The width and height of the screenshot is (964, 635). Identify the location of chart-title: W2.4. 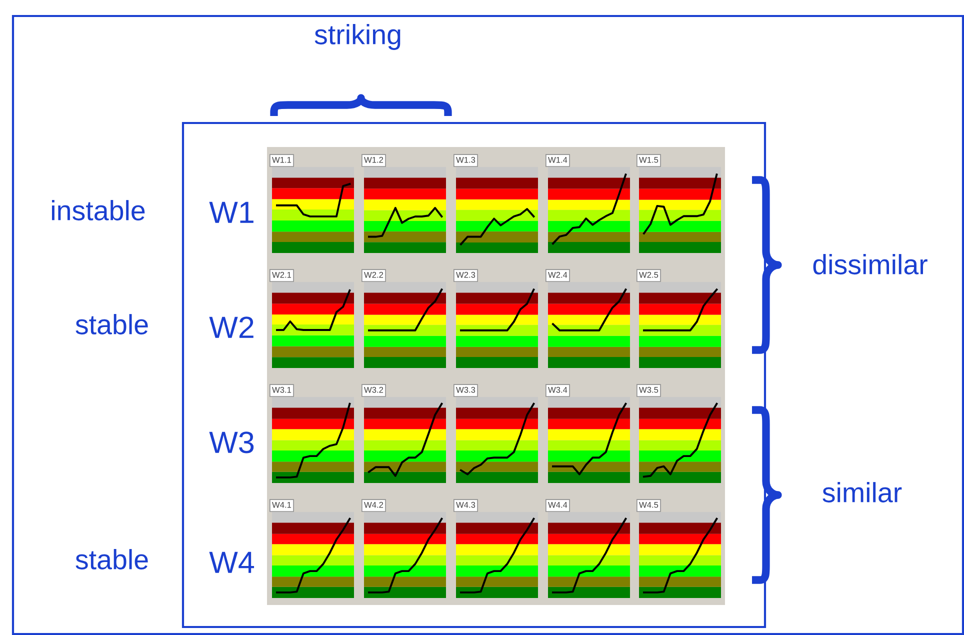
(558, 275).